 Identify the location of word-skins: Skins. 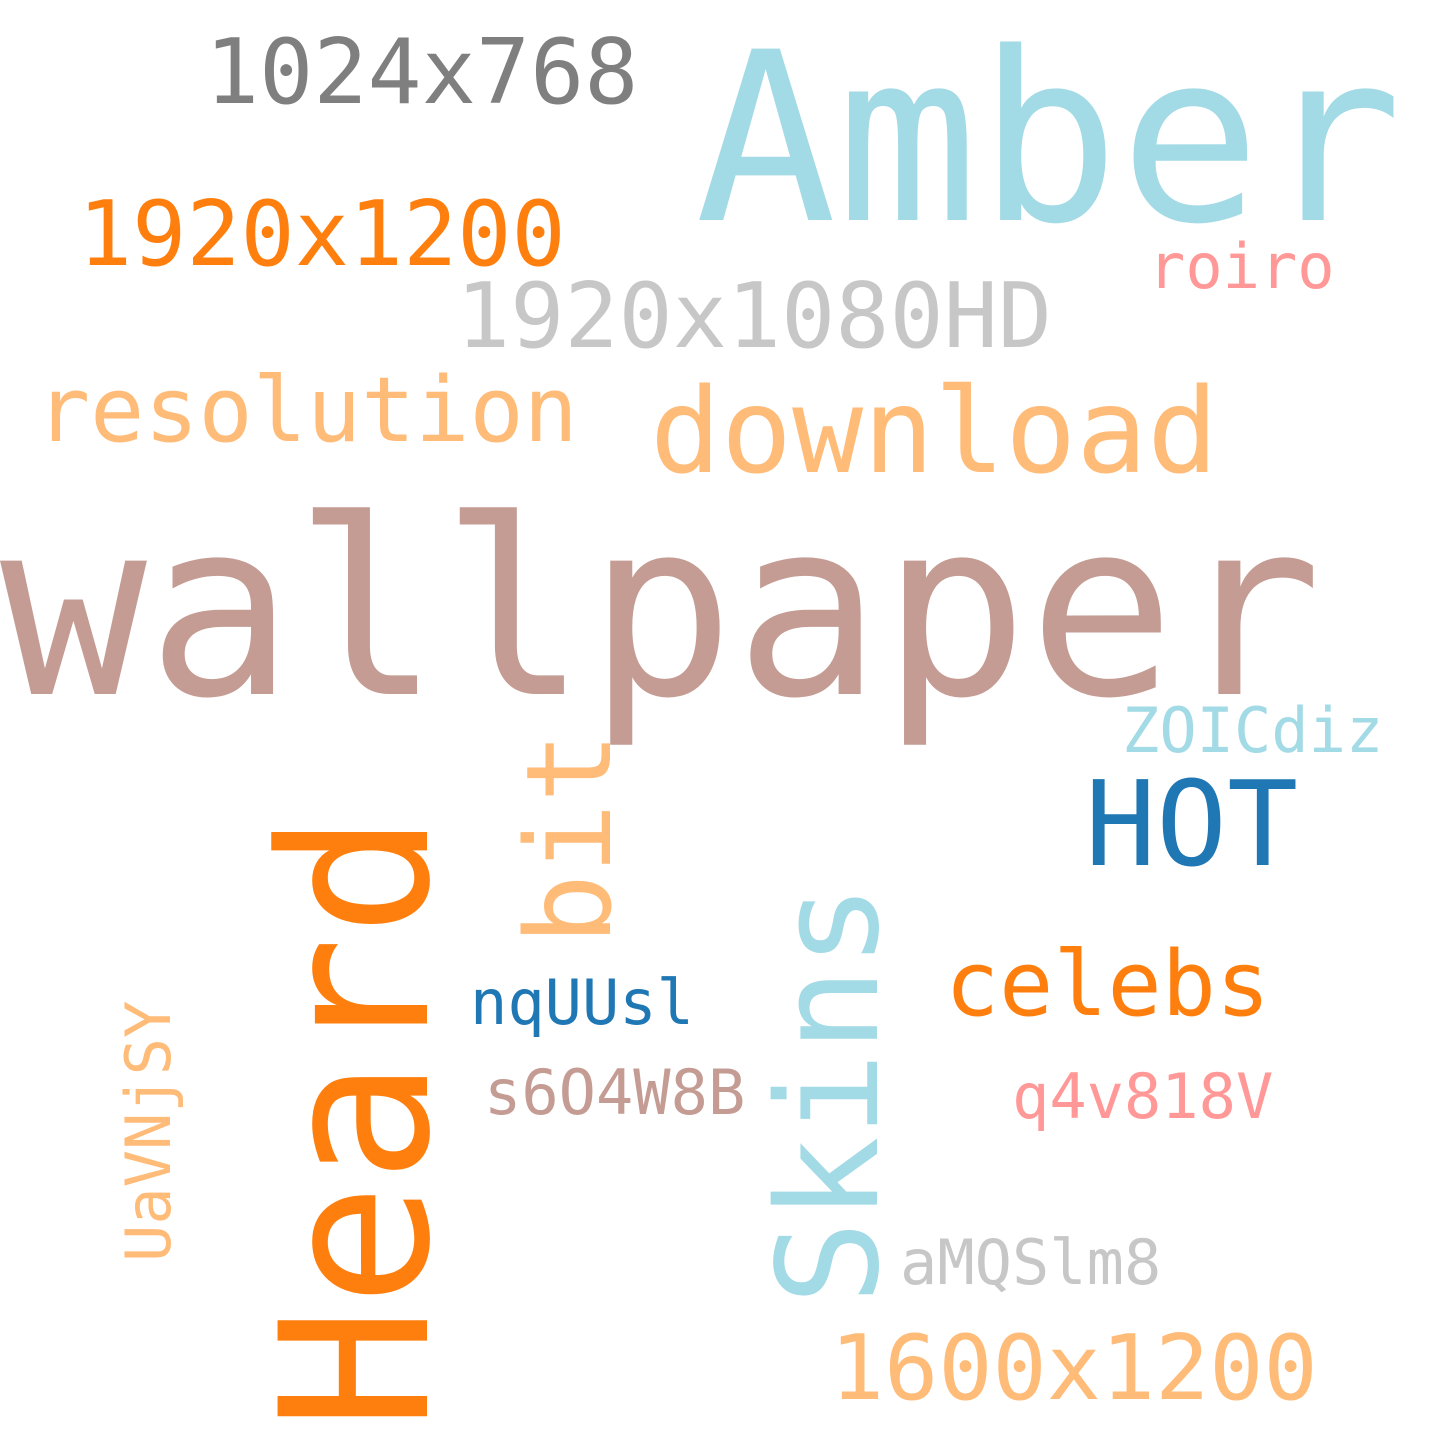
(829, 1094).